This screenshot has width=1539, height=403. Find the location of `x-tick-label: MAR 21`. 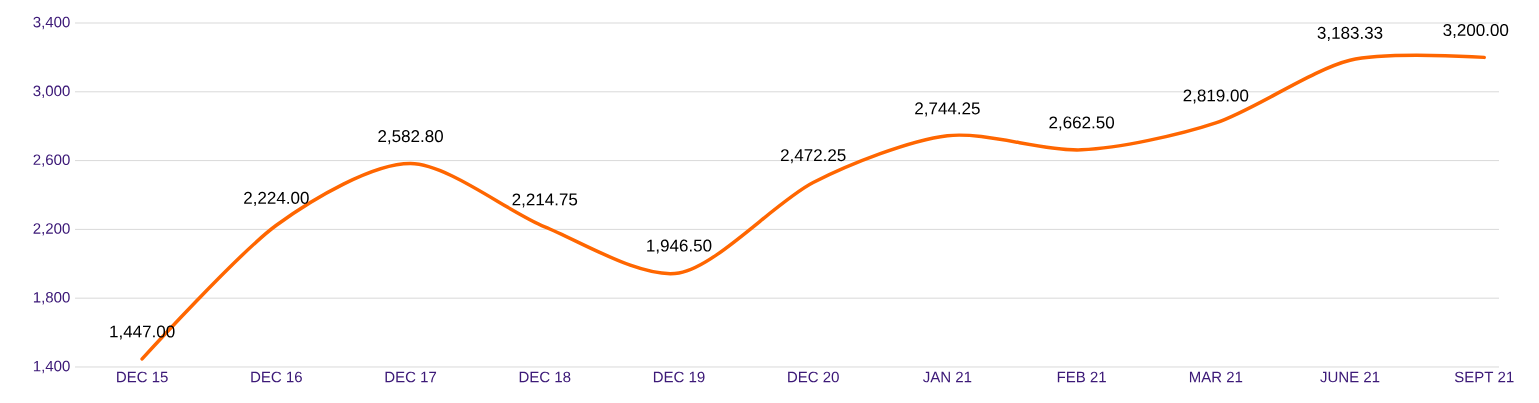

x-tick-label: MAR 21 is located at coordinates (1216, 377).